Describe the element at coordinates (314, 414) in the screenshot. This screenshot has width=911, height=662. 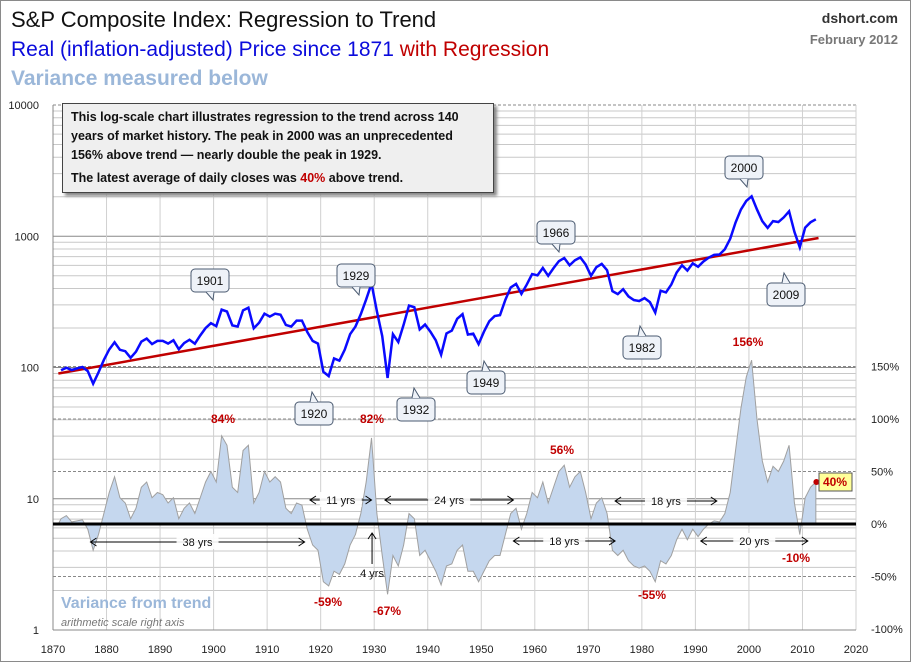
I see `callout-label-1920: 1920` at that location.